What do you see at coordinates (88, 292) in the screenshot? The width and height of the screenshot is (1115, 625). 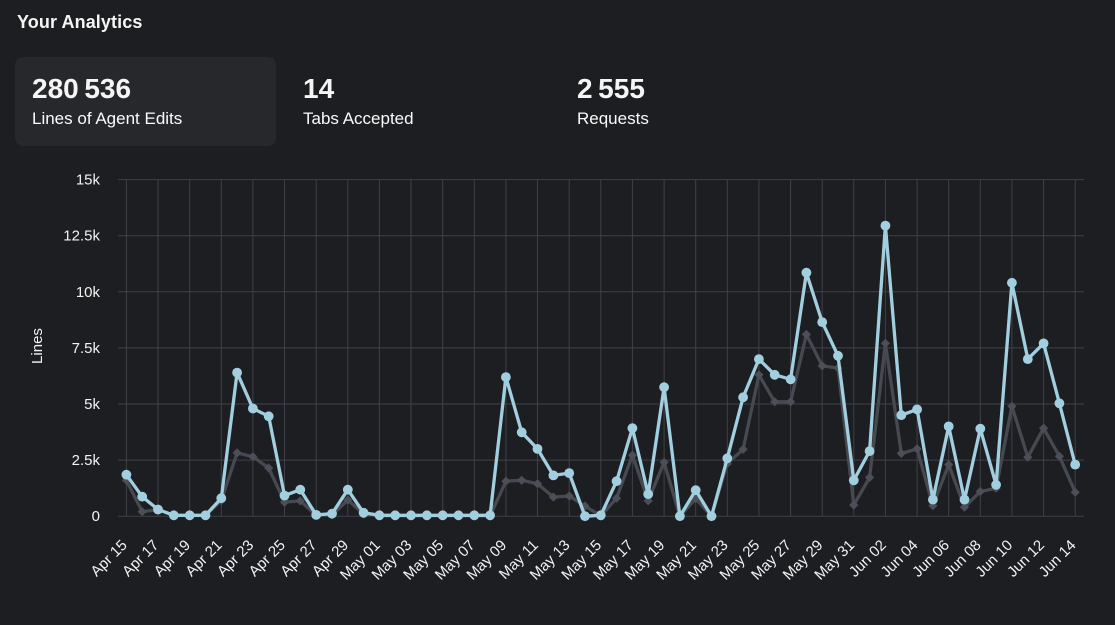 I see `svg-text: 10k` at bounding box center [88, 292].